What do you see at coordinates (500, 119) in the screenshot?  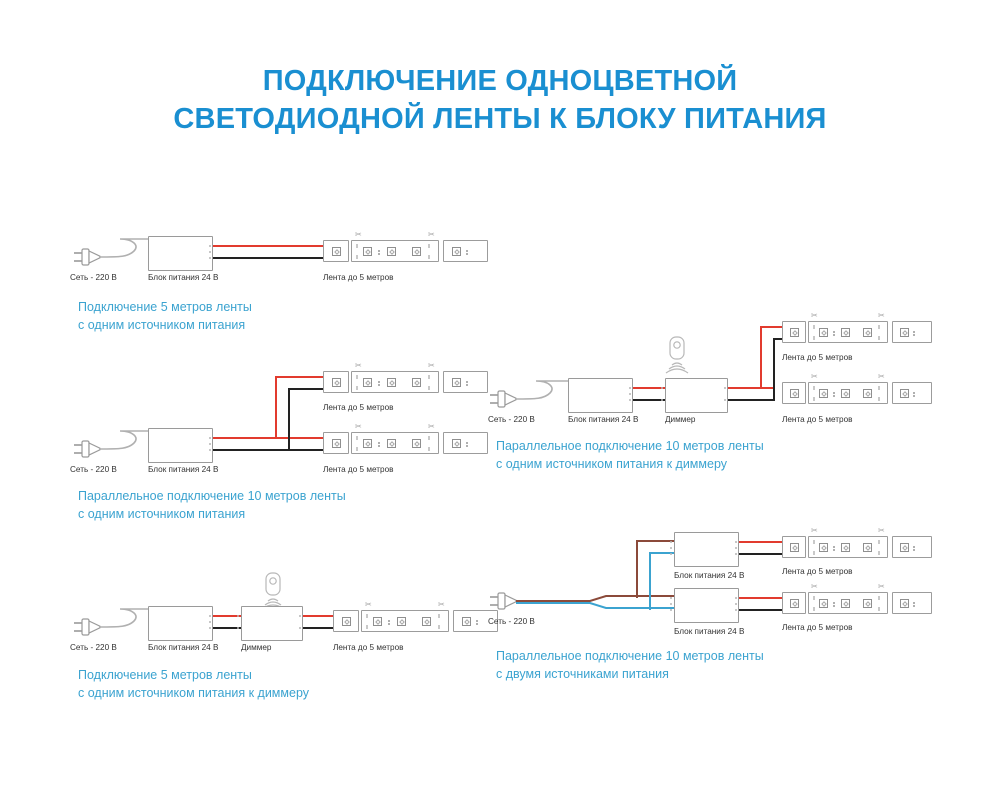 I see `page-title-line-2: СВЕТОДИОДНОЙ ЛЕНТЫ К БЛОКУ ПИТАНИЯ` at bounding box center [500, 119].